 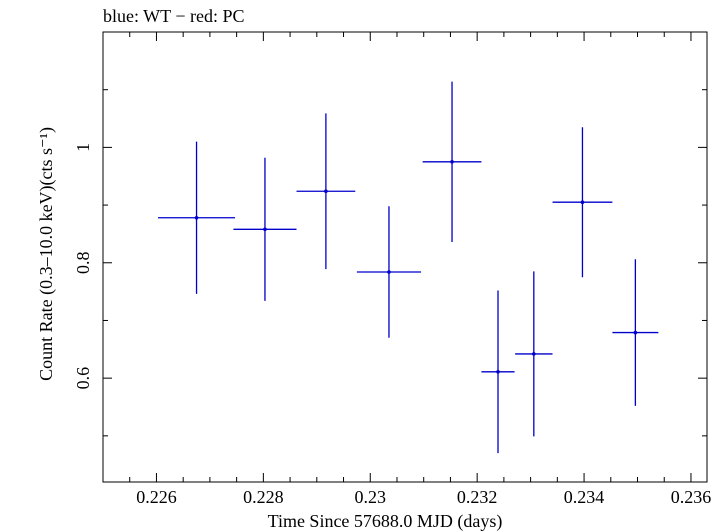 What do you see at coordinates (385, 521) in the screenshot?
I see `x-axis-label: Time Since 57688.0 MJD (days)` at bounding box center [385, 521].